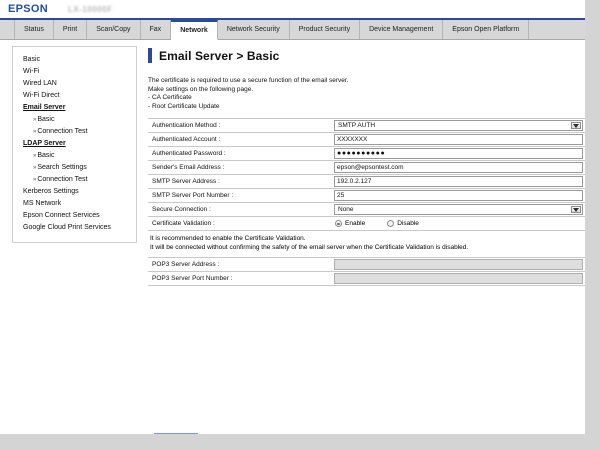 This screenshot has height=450, width=600. I want to click on smtp-server-port-input, so click(458, 196).